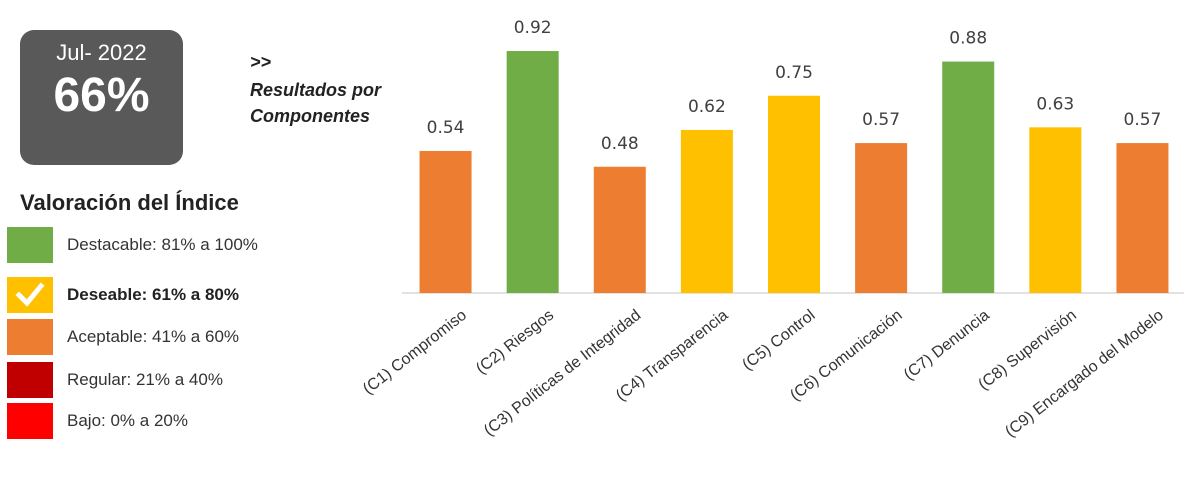 Image resolution: width=1186 pixels, height=492 pixels. What do you see at coordinates (532, 172) in the screenshot?
I see `bar-c2` at bounding box center [532, 172].